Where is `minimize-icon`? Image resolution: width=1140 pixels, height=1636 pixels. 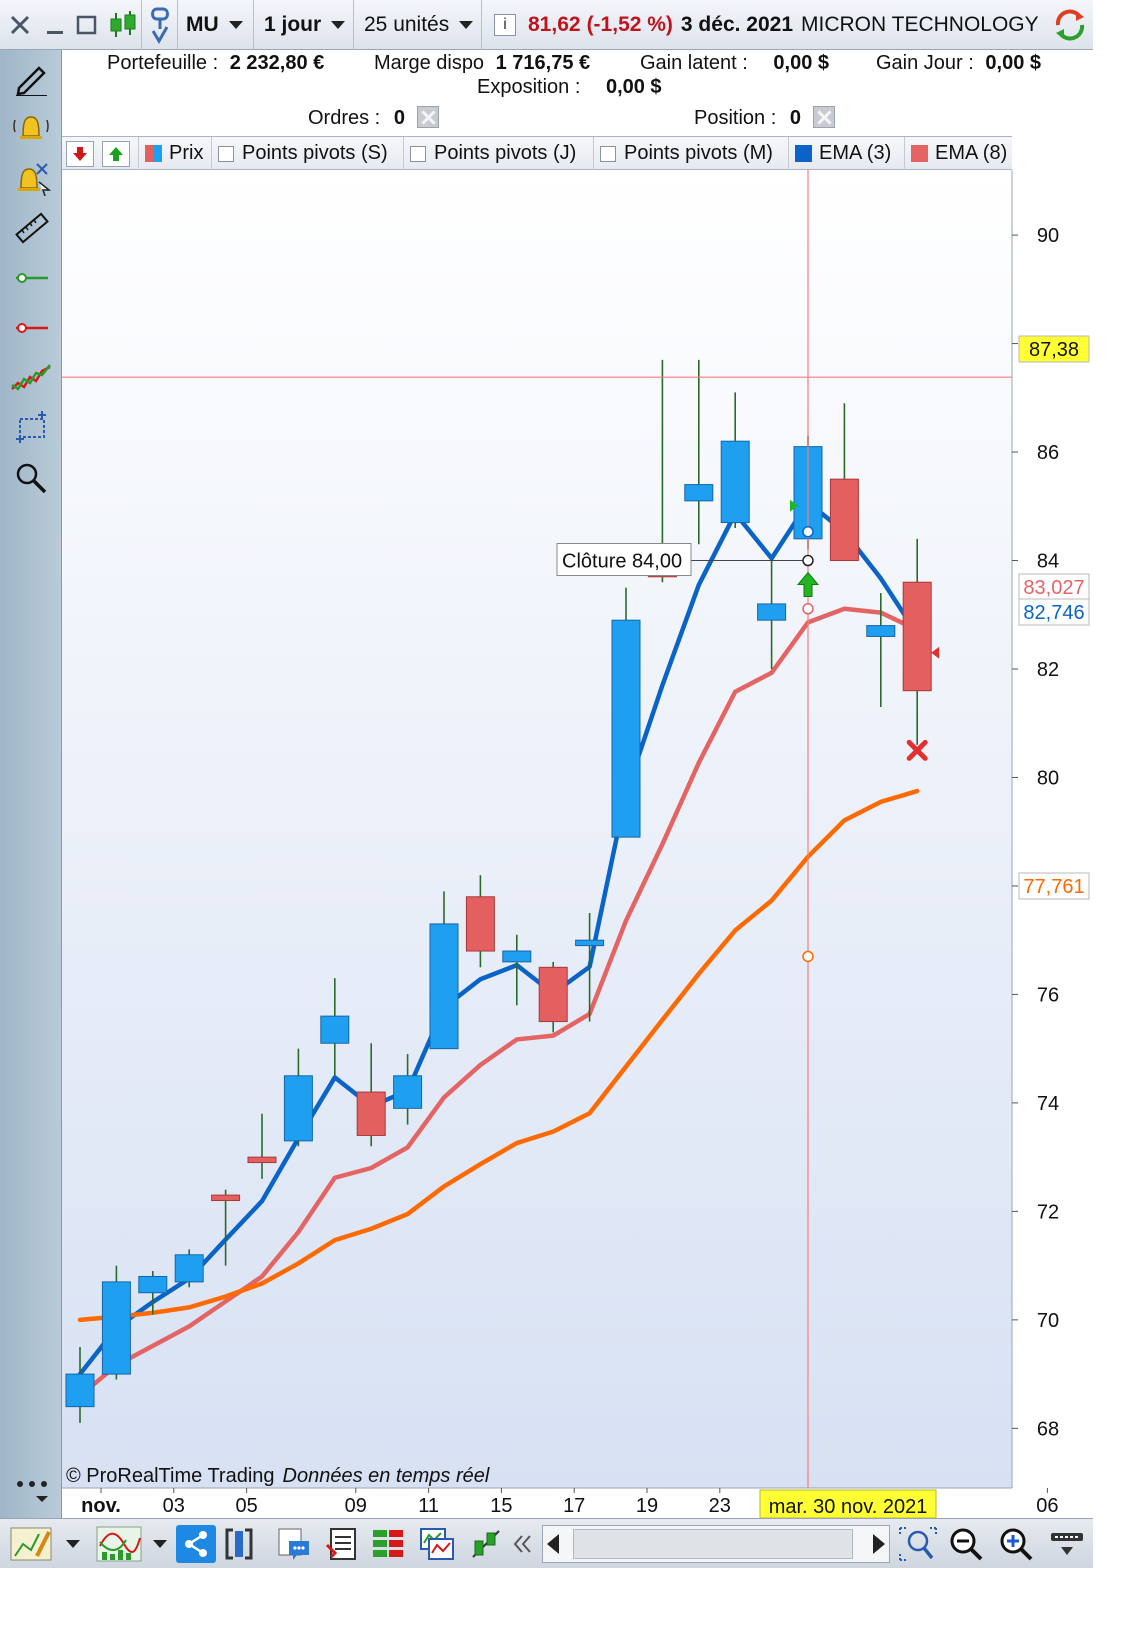
minimize-icon is located at coordinates (55, 25).